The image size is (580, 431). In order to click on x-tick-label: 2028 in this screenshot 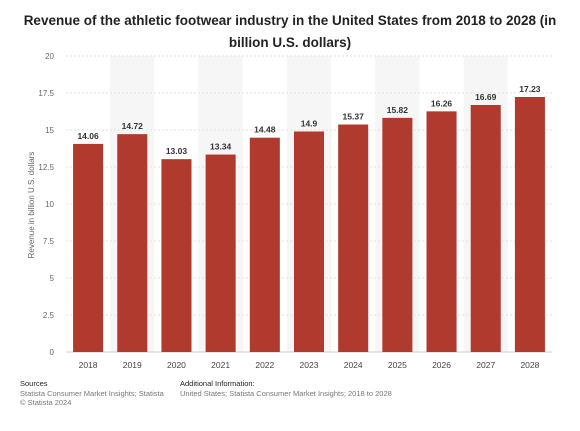, I will do `click(529, 365)`.